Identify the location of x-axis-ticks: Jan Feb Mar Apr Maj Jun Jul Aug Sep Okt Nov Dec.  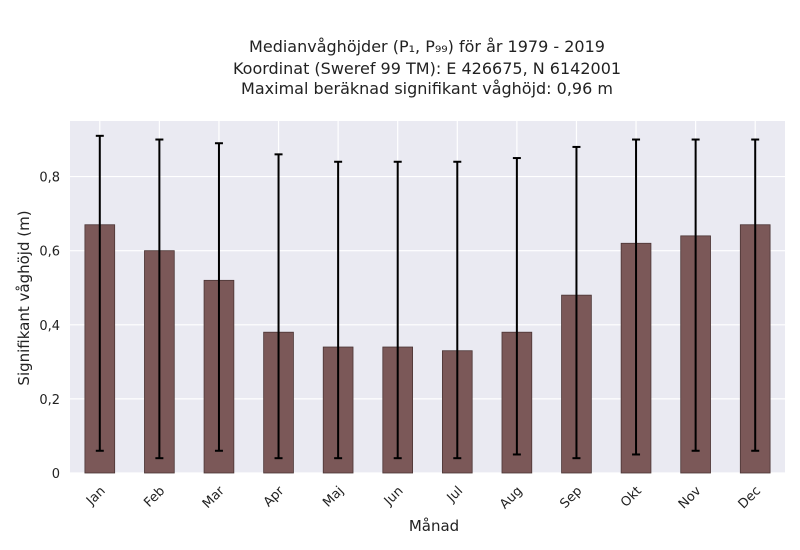
(423, 497).